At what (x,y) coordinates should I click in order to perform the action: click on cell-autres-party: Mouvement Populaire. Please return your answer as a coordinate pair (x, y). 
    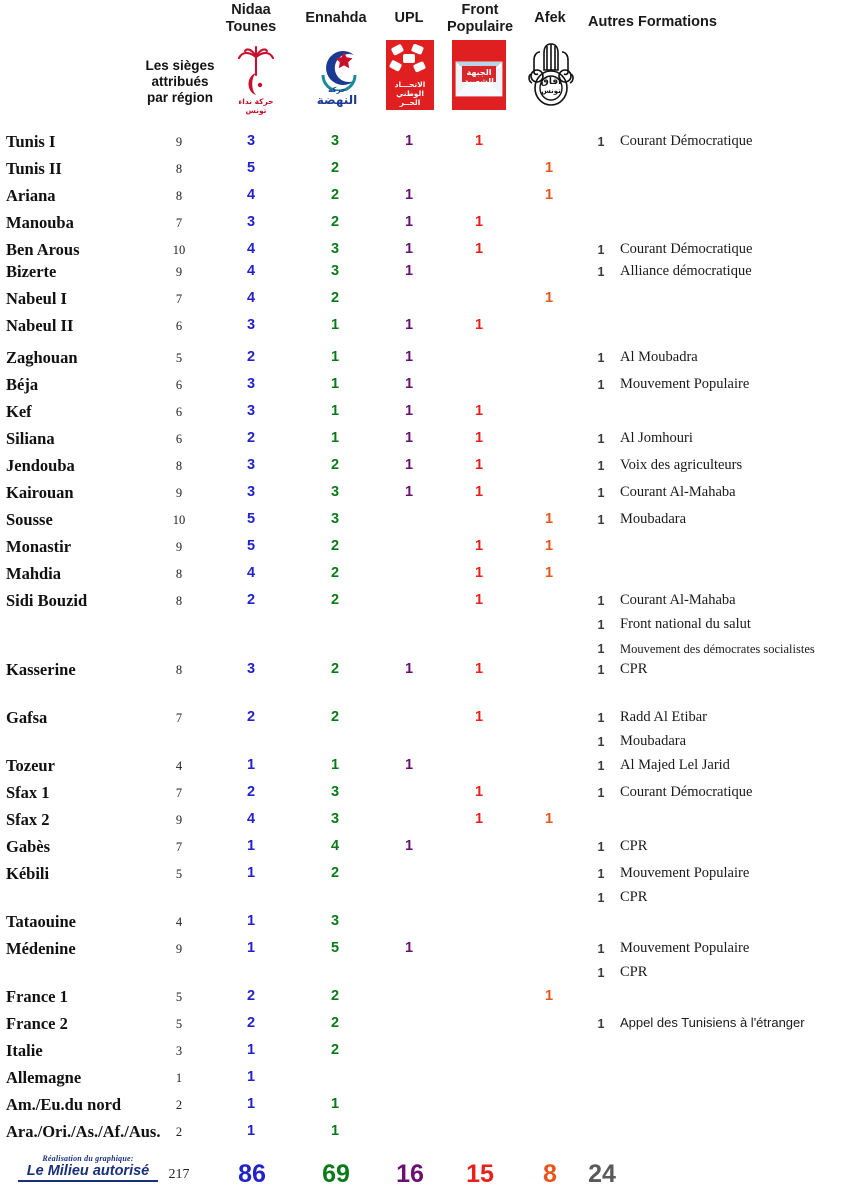
    Looking at the image, I should click on (685, 384).